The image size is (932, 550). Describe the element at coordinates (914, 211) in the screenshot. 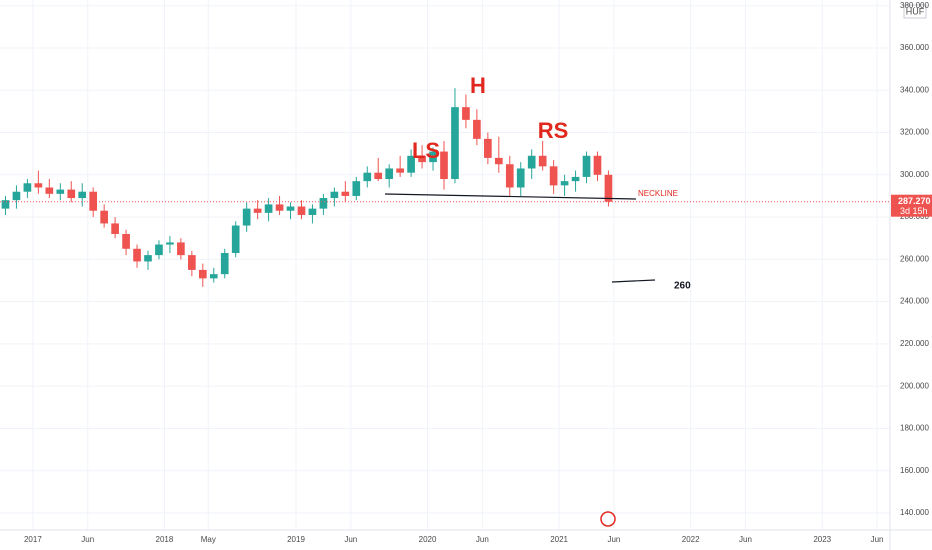

I see `countdown: 3d 15h` at that location.